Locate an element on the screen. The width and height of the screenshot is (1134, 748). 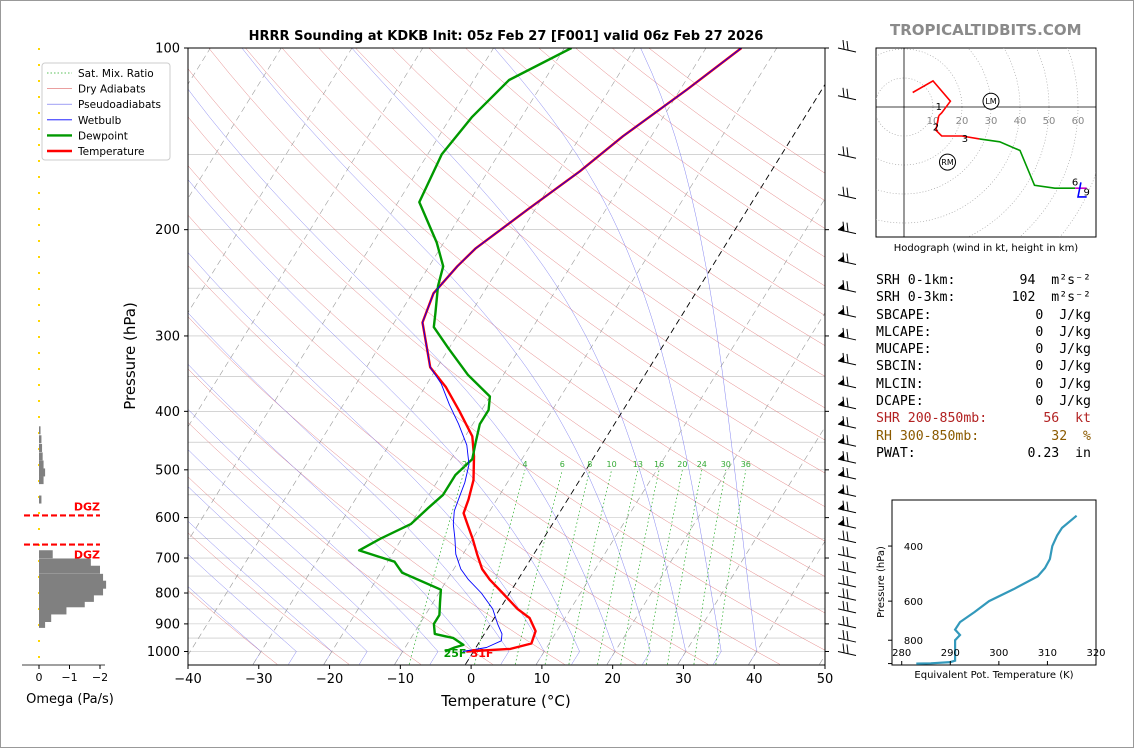
theta-e-x-tick-label: 320 is located at coordinates (1095, 653).